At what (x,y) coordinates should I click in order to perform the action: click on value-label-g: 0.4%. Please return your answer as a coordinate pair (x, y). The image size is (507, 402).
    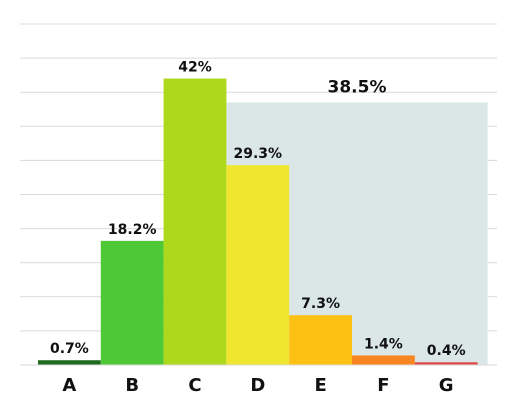
    Looking at the image, I should click on (446, 351).